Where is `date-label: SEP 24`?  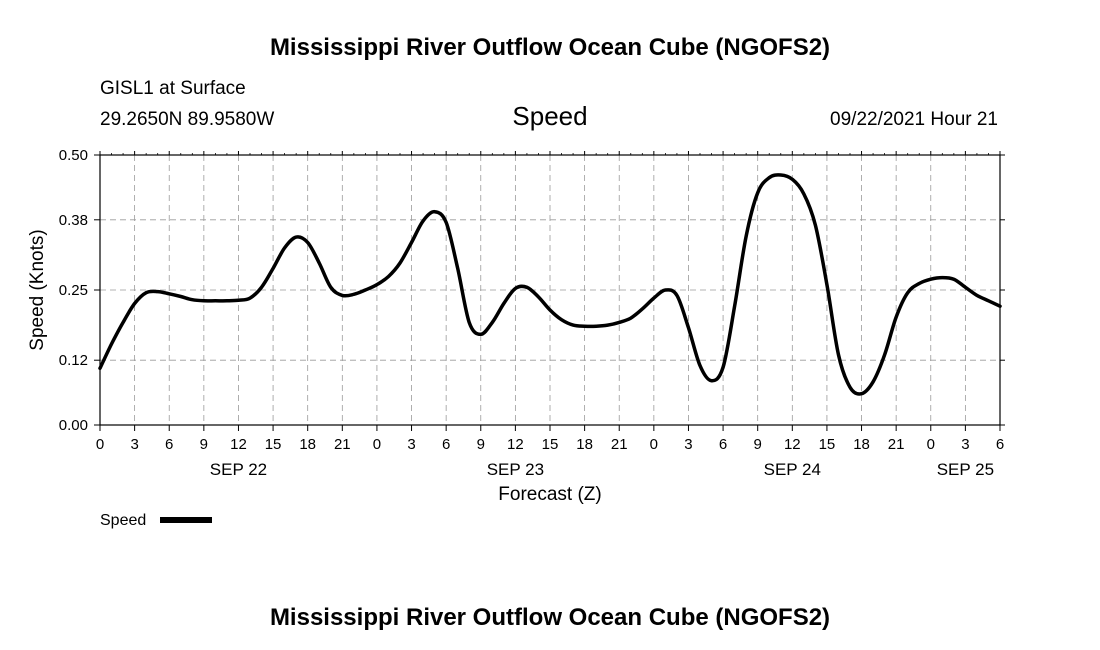 date-label: SEP 24 is located at coordinates (792, 469).